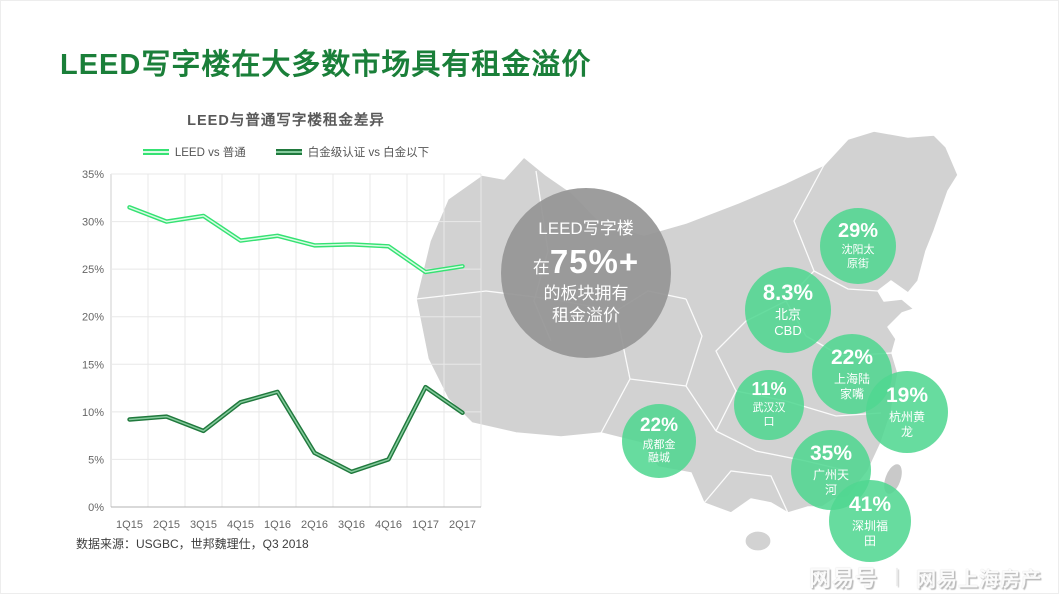 The width and height of the screenshot is (1059, 594). Describe the element at coordinates (96, 508) in the screenshot. I see `y-tick-label: 0%` at that location.